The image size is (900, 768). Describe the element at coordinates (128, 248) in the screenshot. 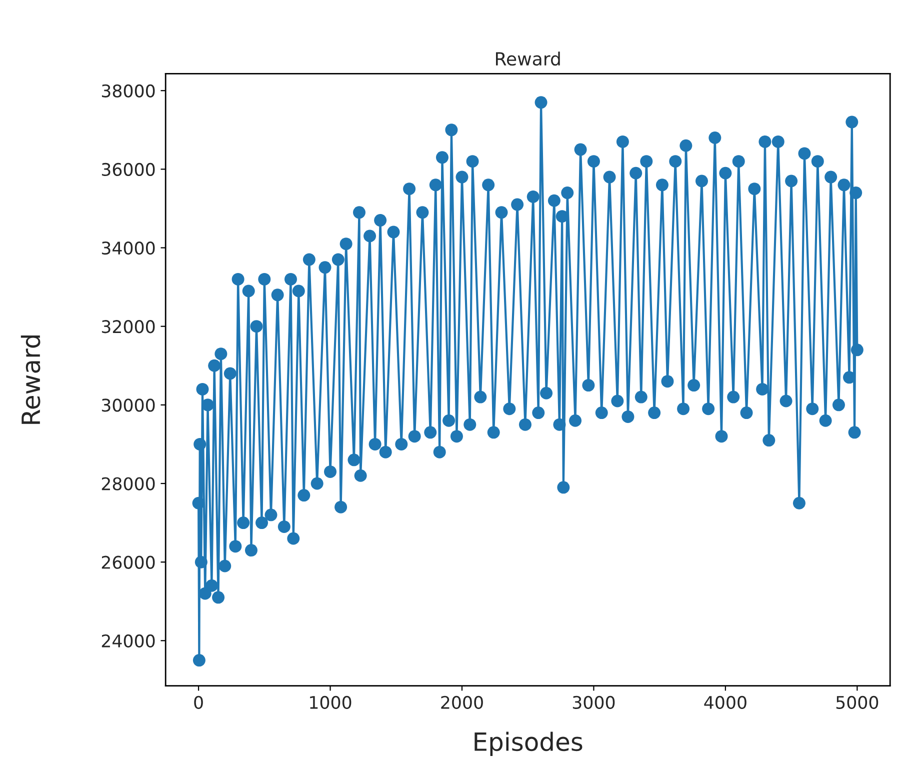

I see `y-tick-label: 34000` at that location.